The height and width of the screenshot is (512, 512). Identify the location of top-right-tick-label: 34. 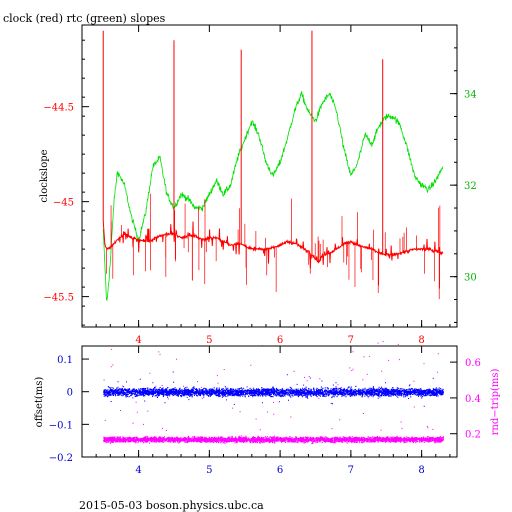
(470, 95).